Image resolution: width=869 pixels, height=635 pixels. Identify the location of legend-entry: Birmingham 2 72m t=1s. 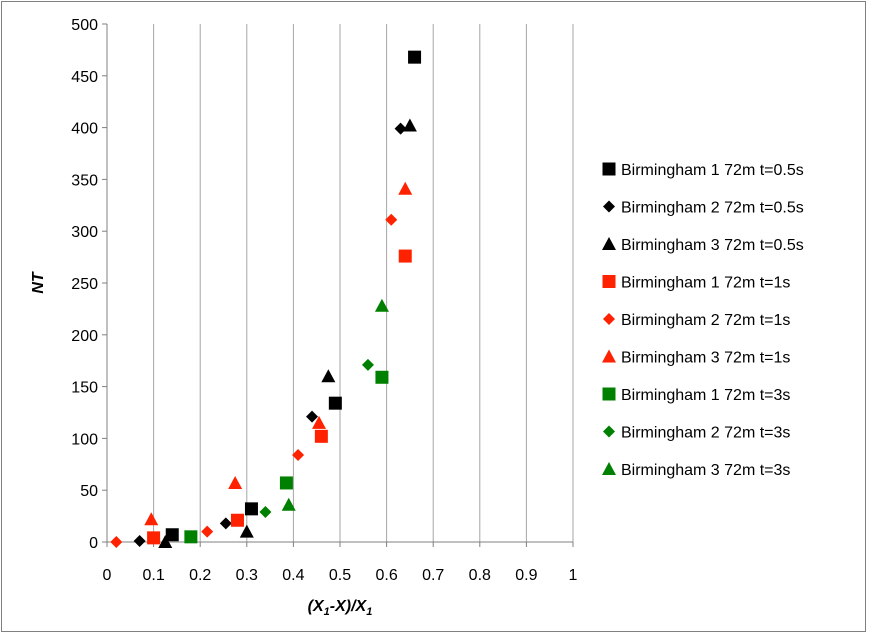
(696, 320).